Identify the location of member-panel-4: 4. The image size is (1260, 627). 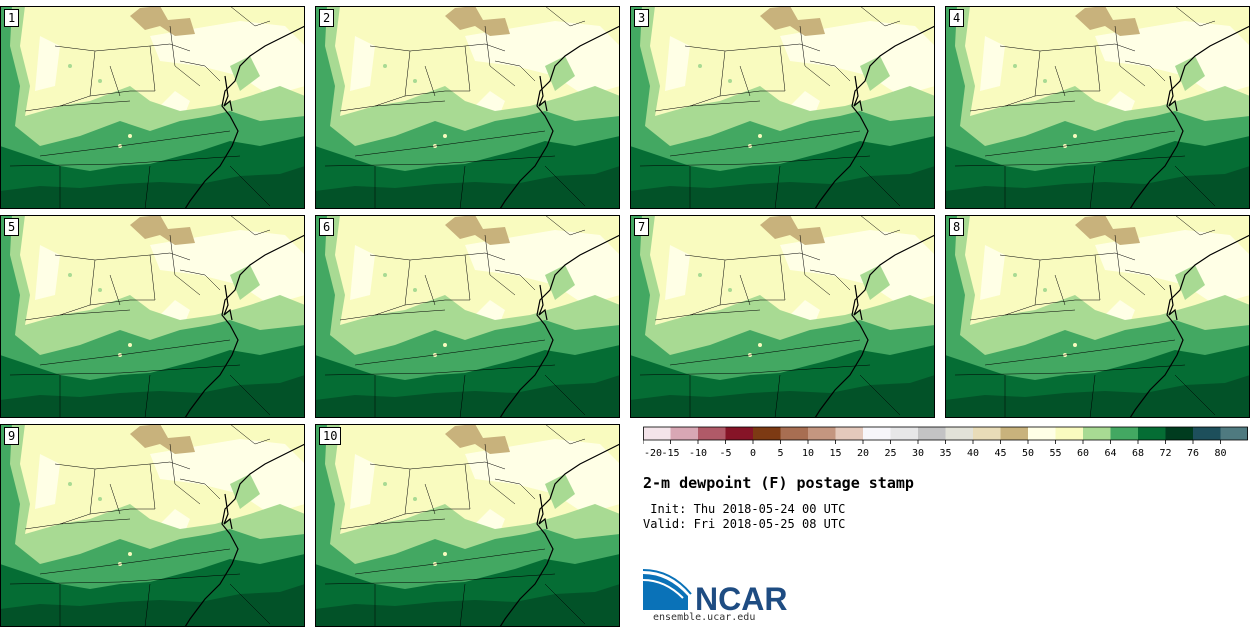
(1097, 107).